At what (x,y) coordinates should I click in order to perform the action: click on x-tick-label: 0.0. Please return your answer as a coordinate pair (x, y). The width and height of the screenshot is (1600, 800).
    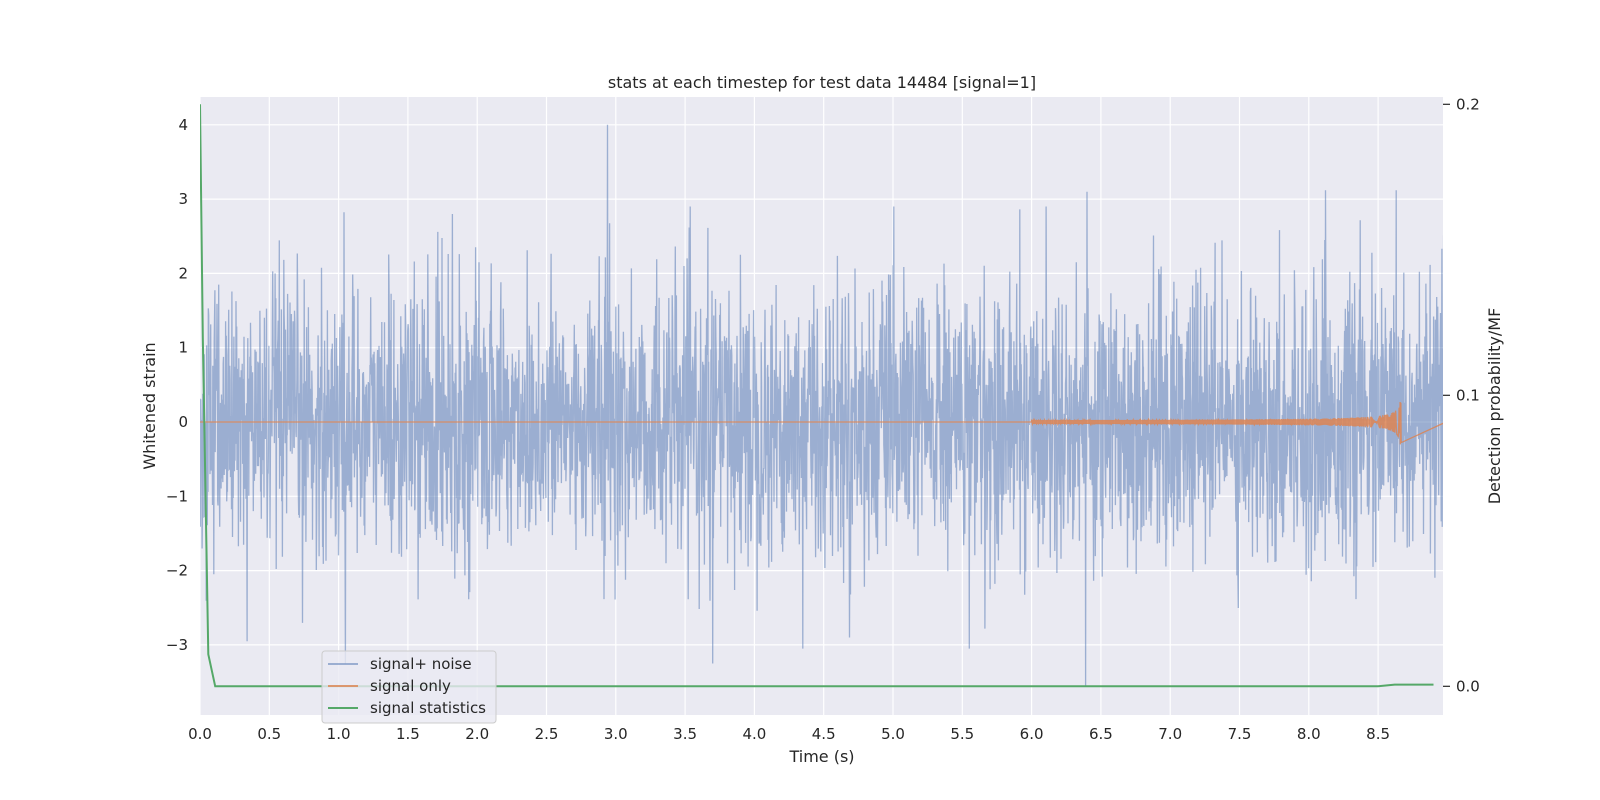
    Looking at the image, I should click on (200, 734).